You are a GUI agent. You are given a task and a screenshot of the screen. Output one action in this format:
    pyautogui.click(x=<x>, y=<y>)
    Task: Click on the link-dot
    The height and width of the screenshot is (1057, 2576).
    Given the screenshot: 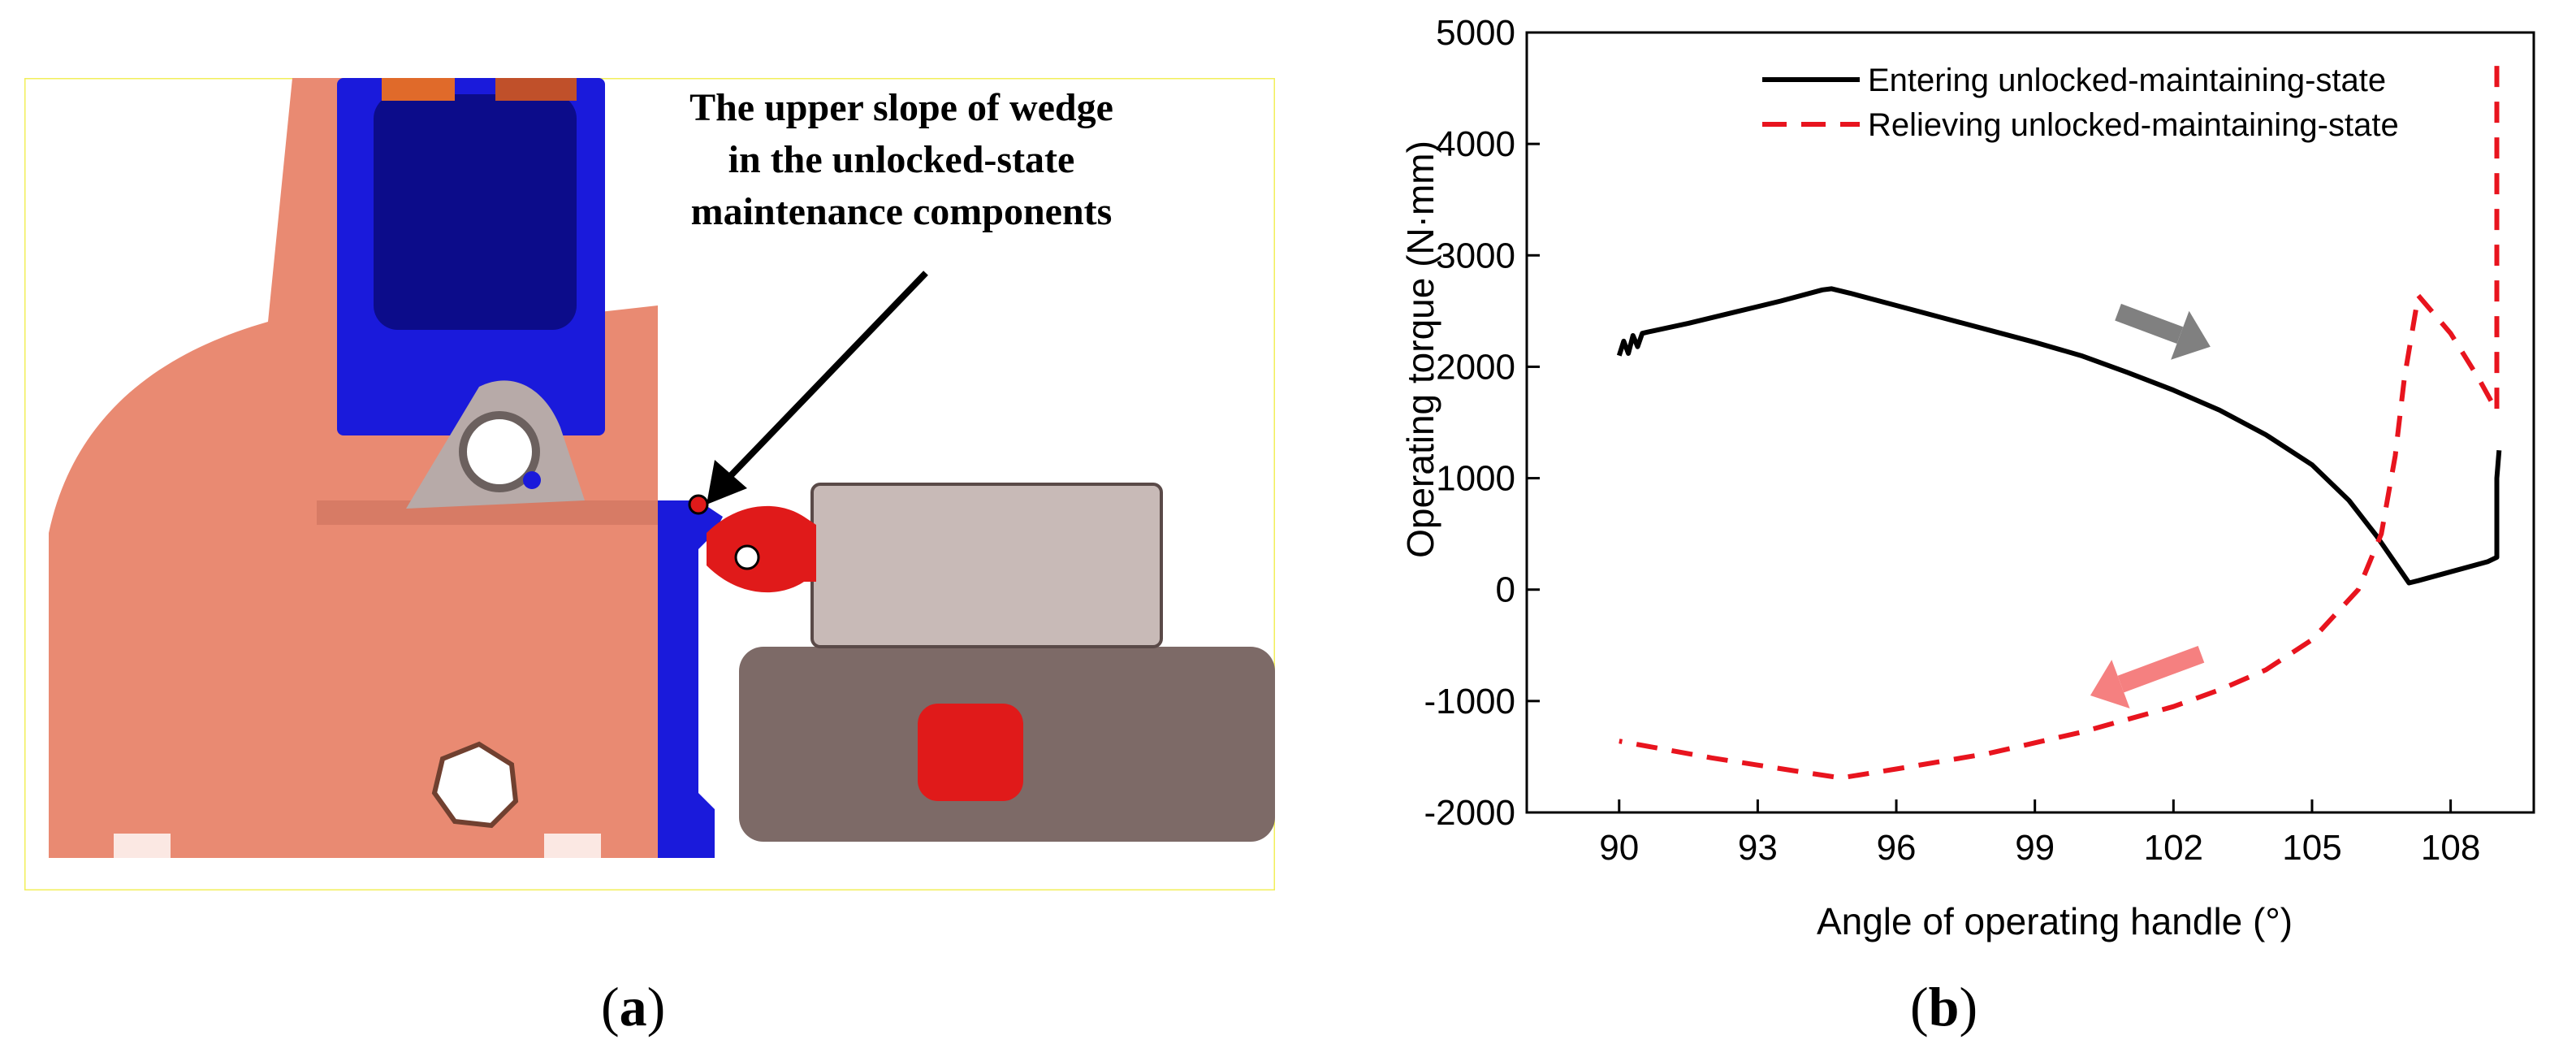 What is the action you would take?
    pyautogui.click(x=532, y=480)
    